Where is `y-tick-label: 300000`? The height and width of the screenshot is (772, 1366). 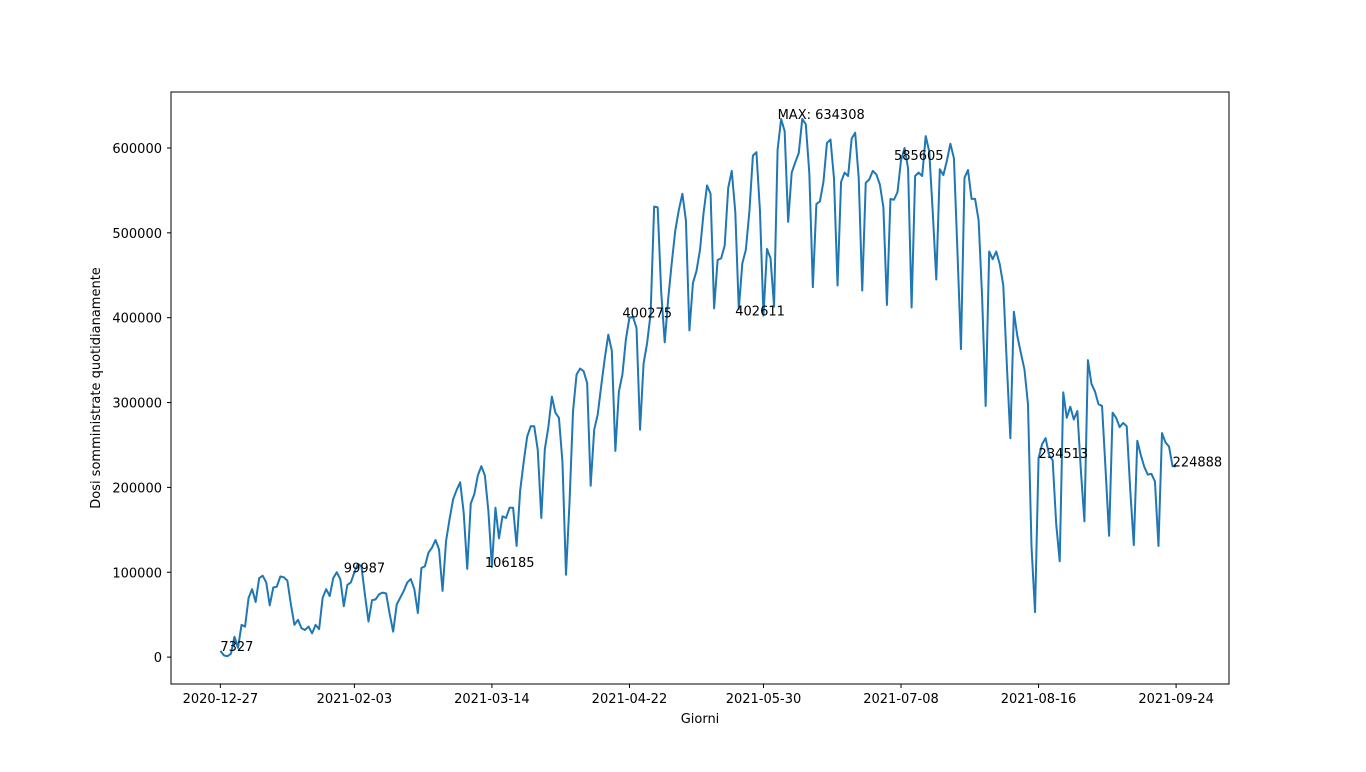 y-tick-label: 300000 is located at coordinates (137, 404).